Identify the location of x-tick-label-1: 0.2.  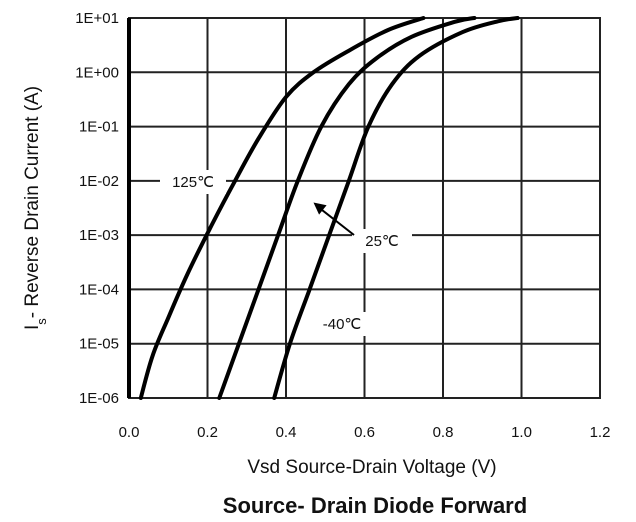
(207, 432).